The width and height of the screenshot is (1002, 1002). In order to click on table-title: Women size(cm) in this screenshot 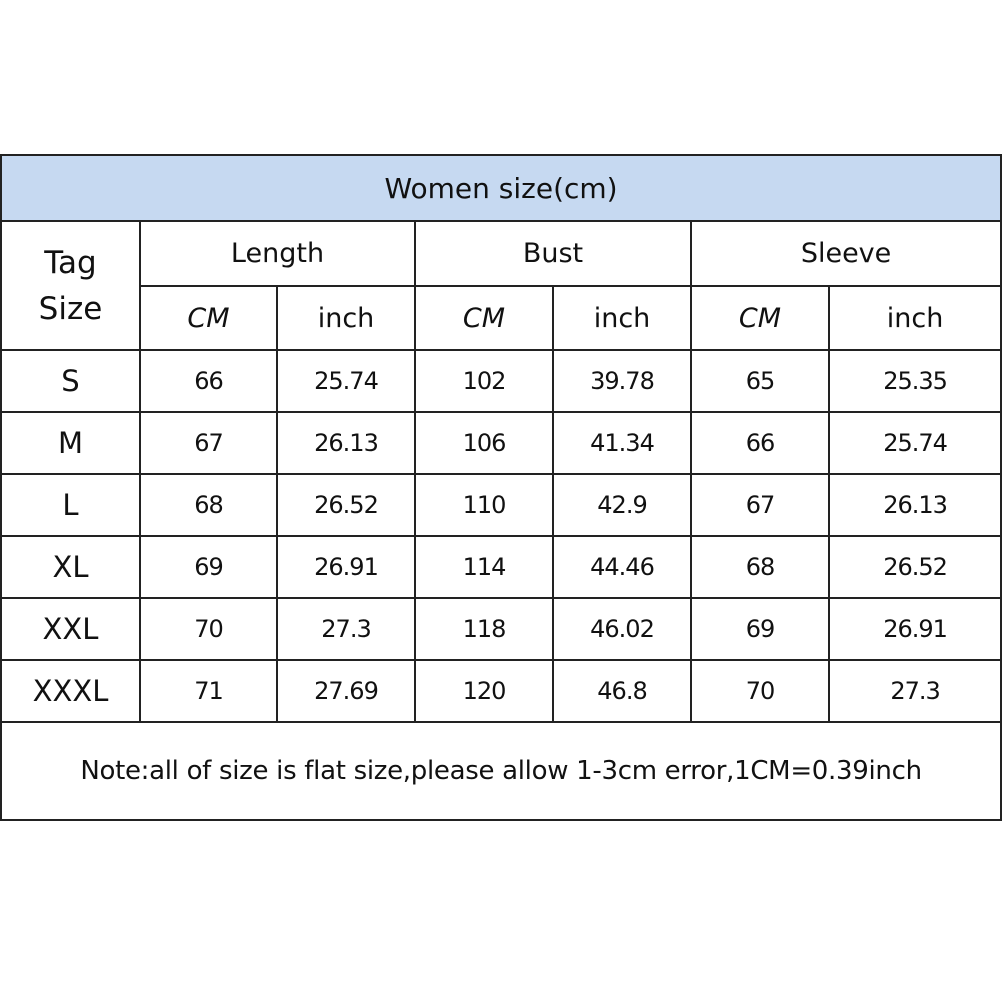, I will do `click(501, 188)`.